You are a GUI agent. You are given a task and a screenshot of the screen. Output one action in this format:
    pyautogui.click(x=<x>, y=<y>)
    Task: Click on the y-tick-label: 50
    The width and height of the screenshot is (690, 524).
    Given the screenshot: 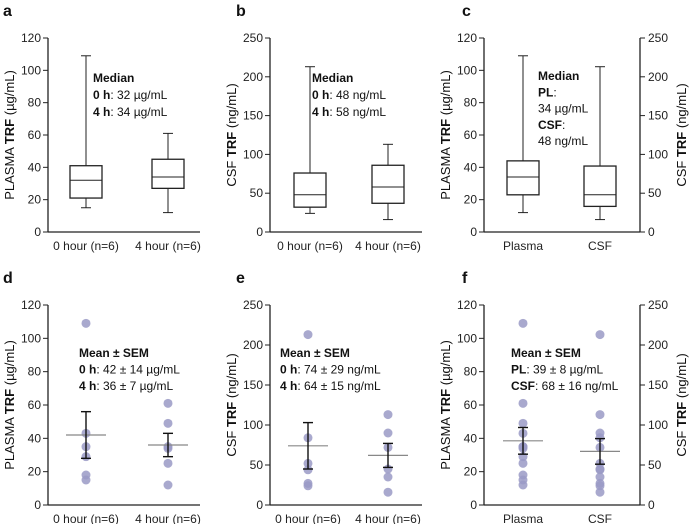 What is the action you would take?
    pyautogui.click(x=257, y=193)
    